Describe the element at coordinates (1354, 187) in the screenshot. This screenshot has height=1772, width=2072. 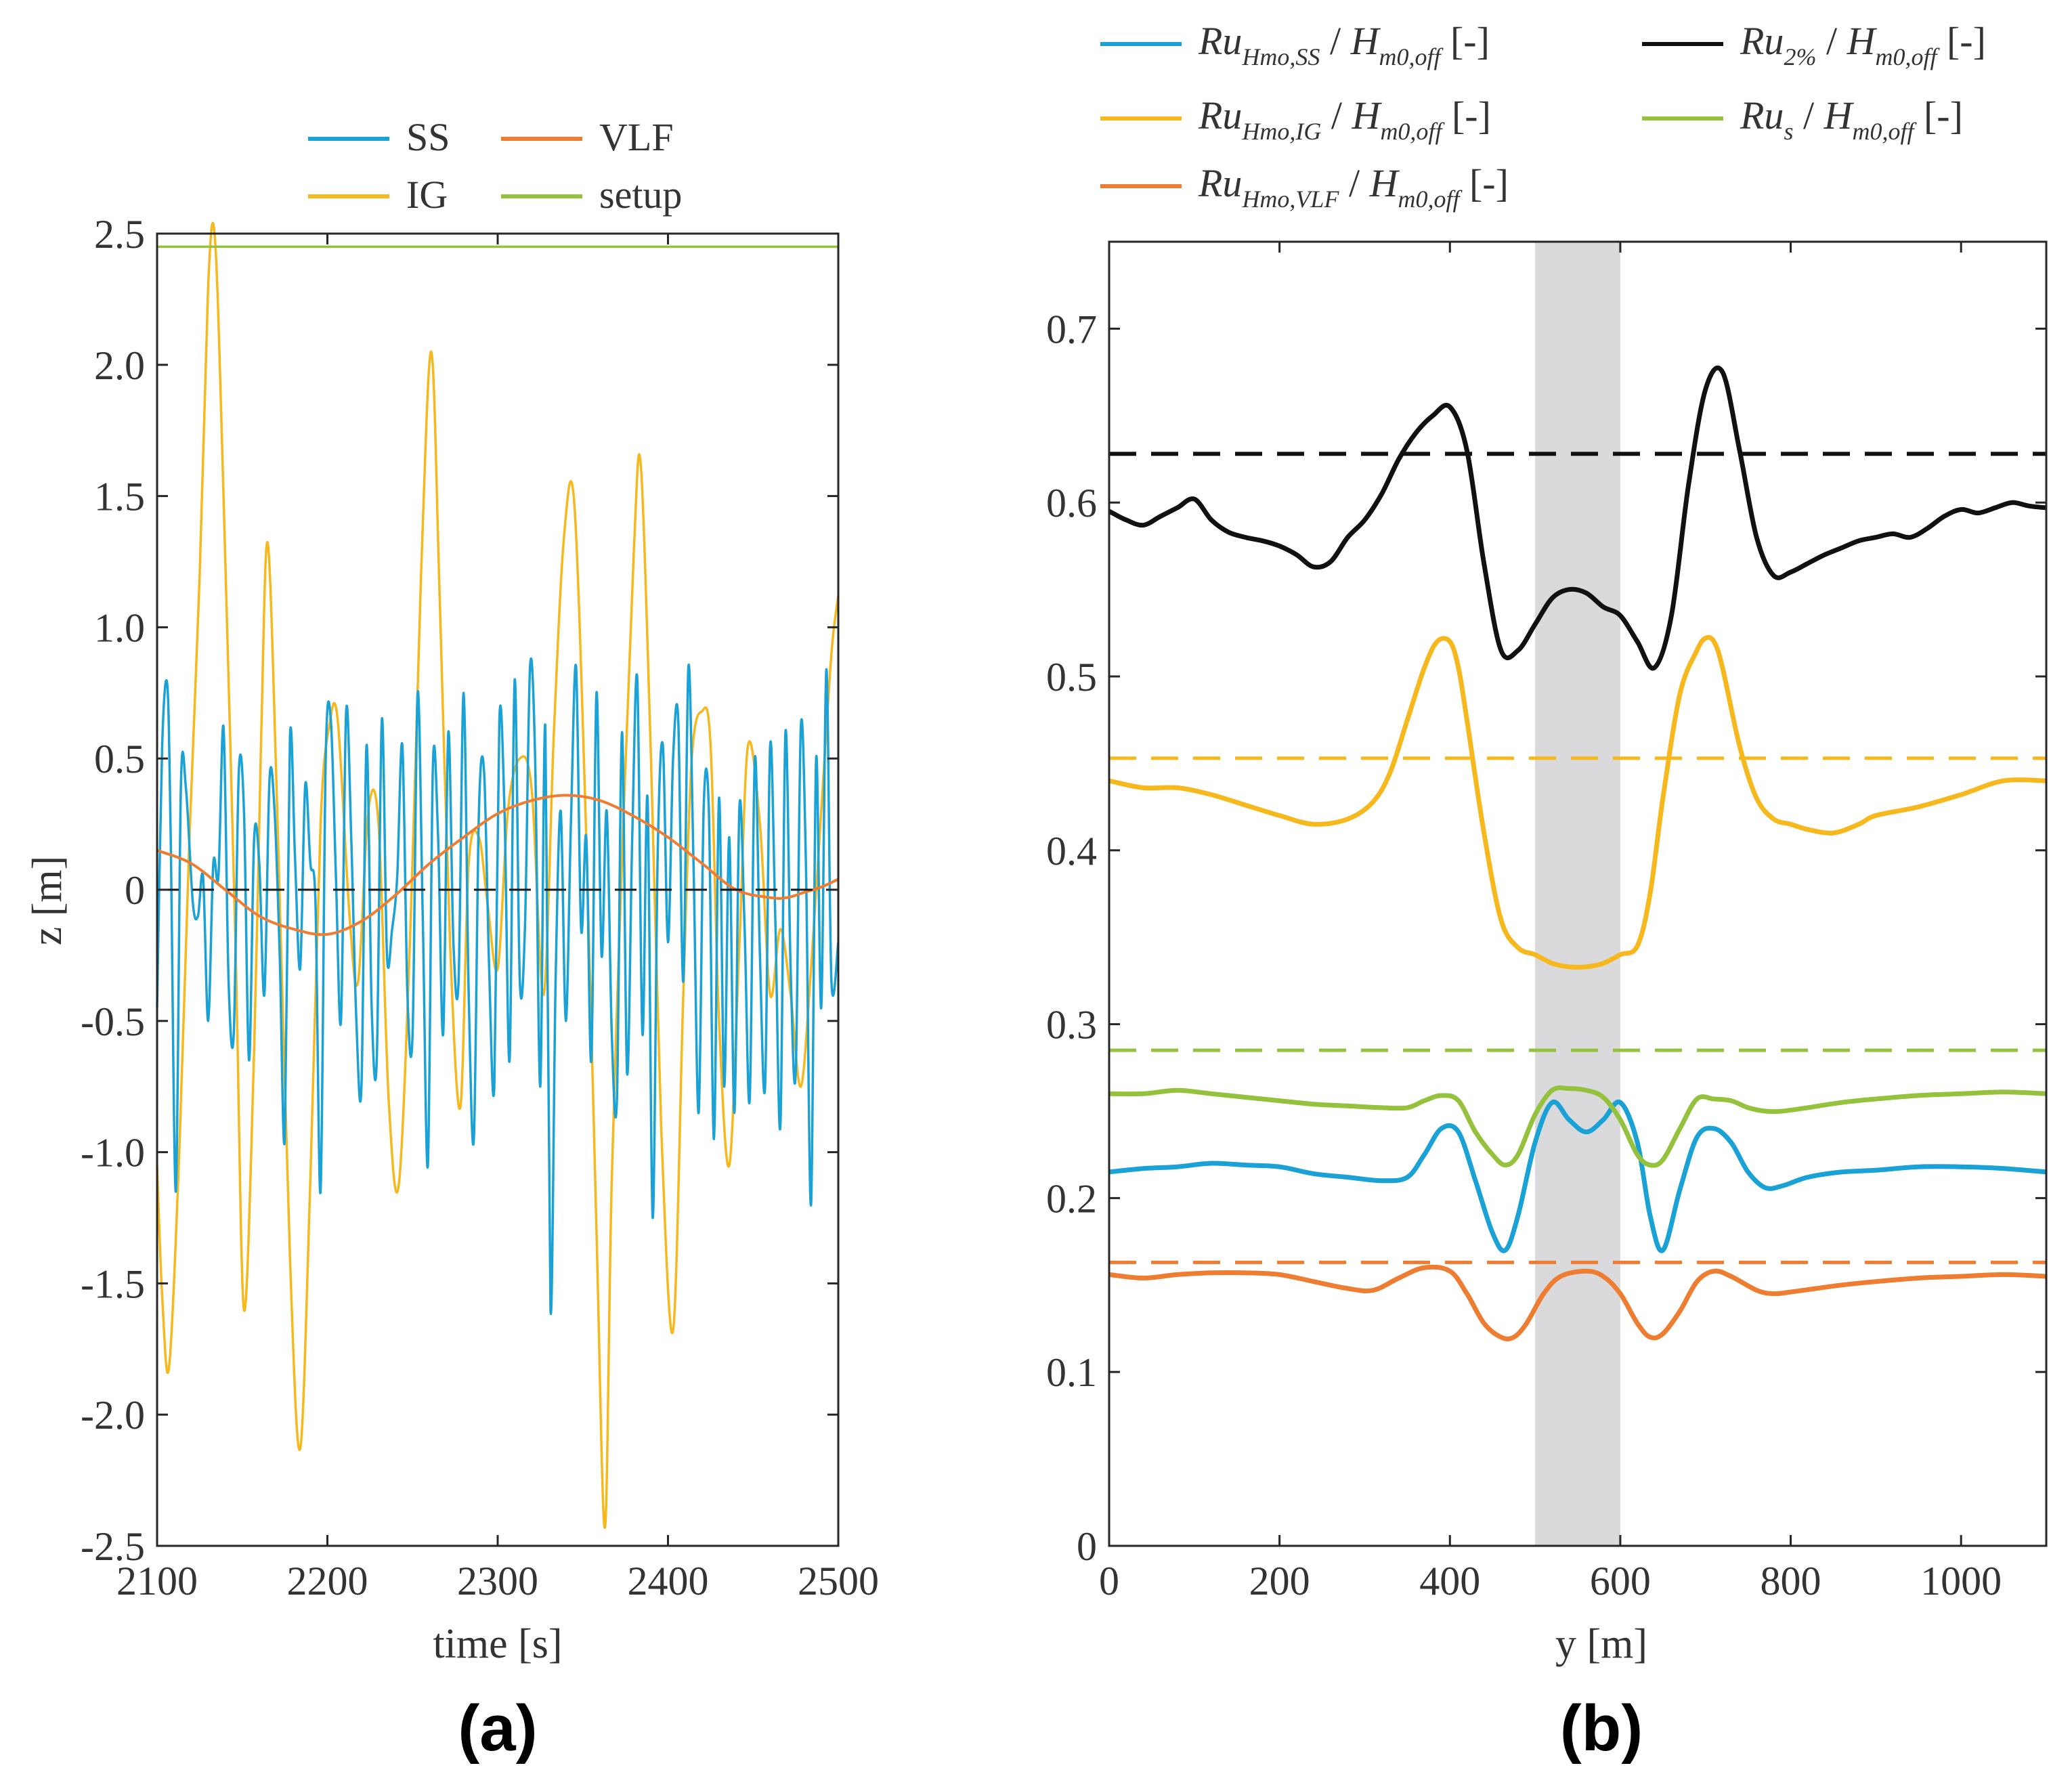
I see `legend-b-label-vlf: RuHmo,VLF / Hm0,off [-]` at that location.